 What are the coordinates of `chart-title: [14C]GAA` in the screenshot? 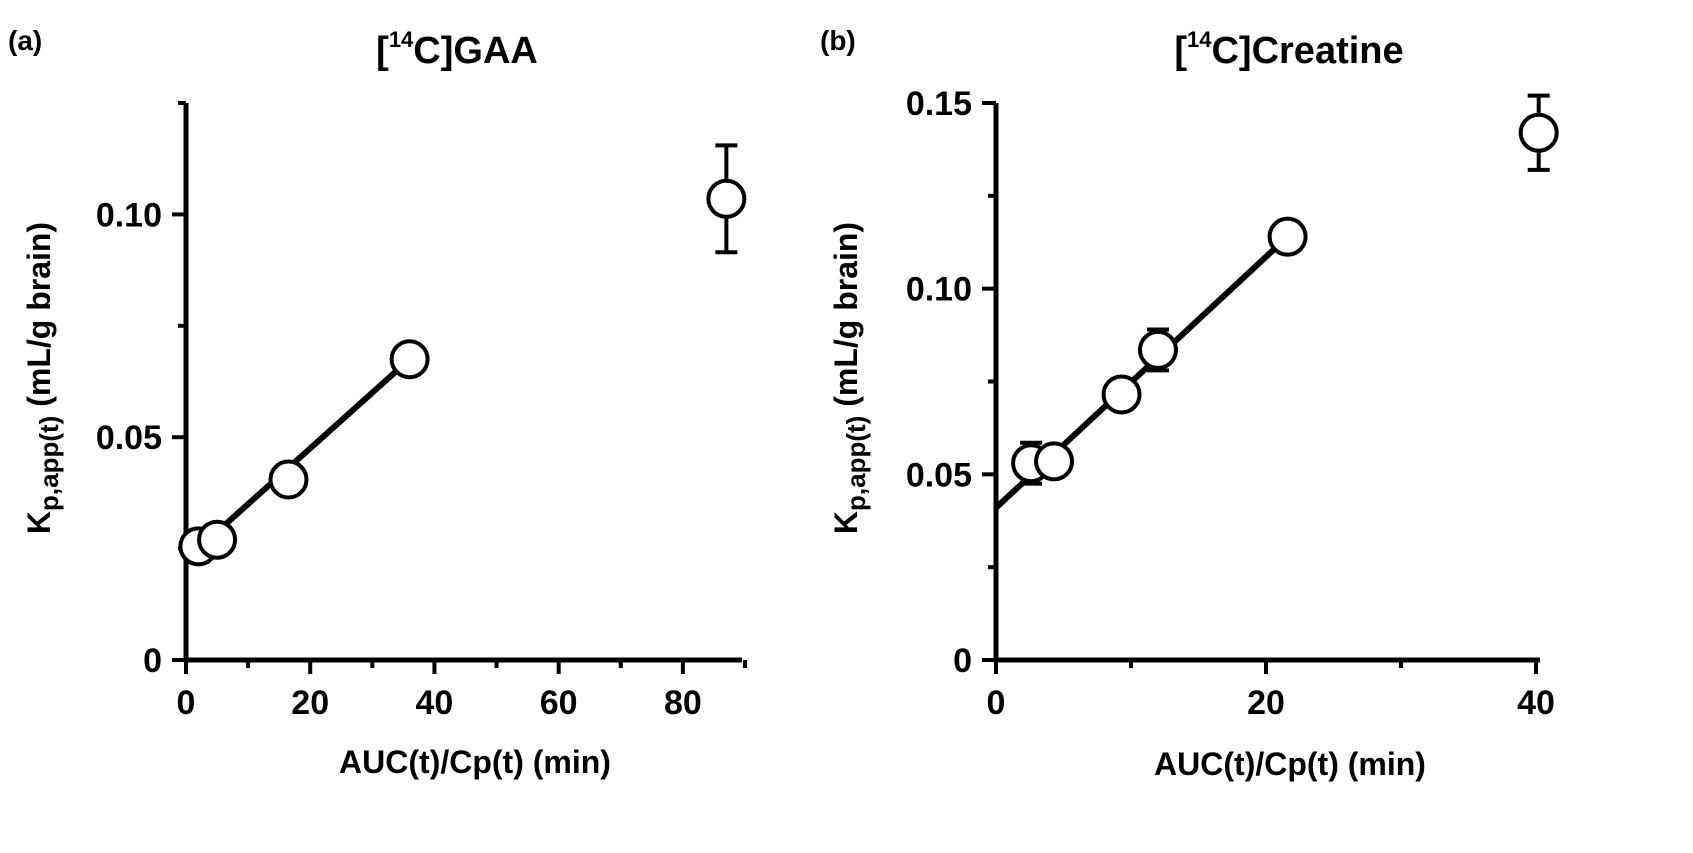 It's located at (457, 49).